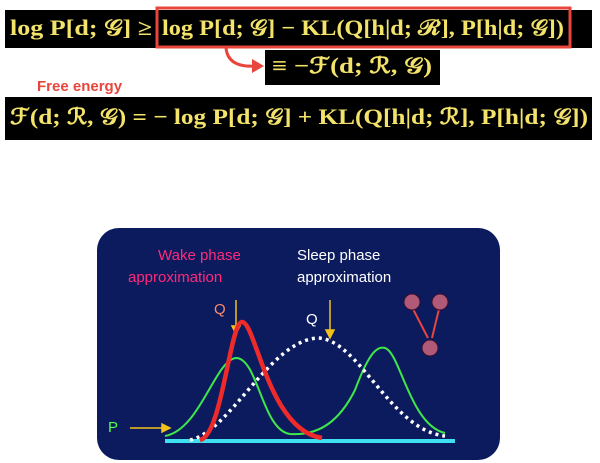 The height and width of the screenshot is (463, 600). What do you see at coordinates (81, 27) in the screenshot?
I see `equation-text: log P[d; 𝒢] ≥` at bounding box center [81, 27].